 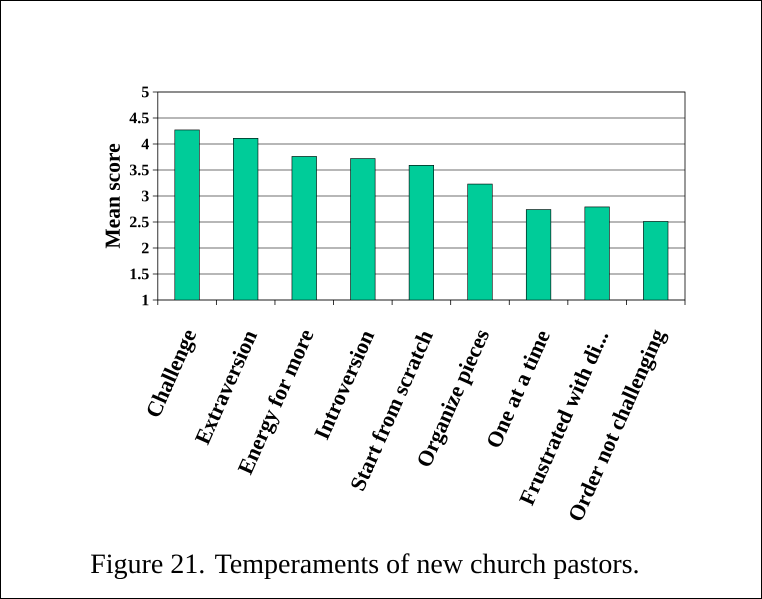 What do you see at coordinates (145, 92) in the screenshot?
I see `y-tick-label: 5` at bounding box center [145, 92].